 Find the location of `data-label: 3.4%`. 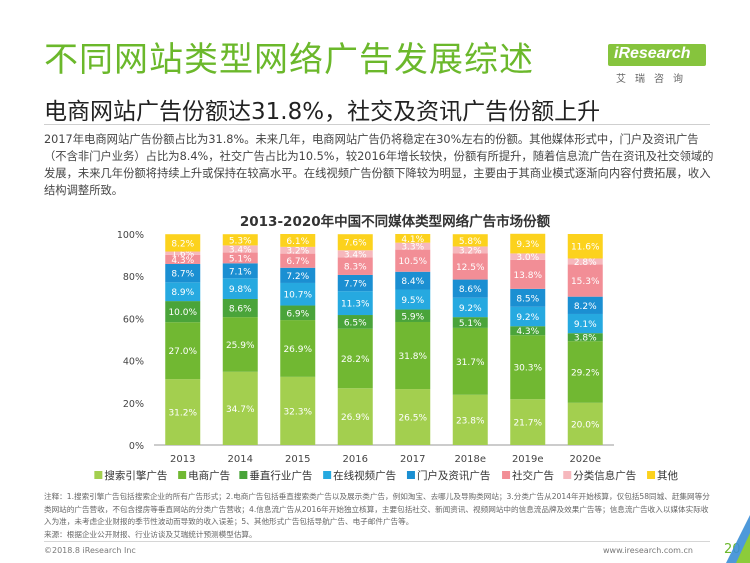

data-label: 3.4% is located at coordinates (240, 250).